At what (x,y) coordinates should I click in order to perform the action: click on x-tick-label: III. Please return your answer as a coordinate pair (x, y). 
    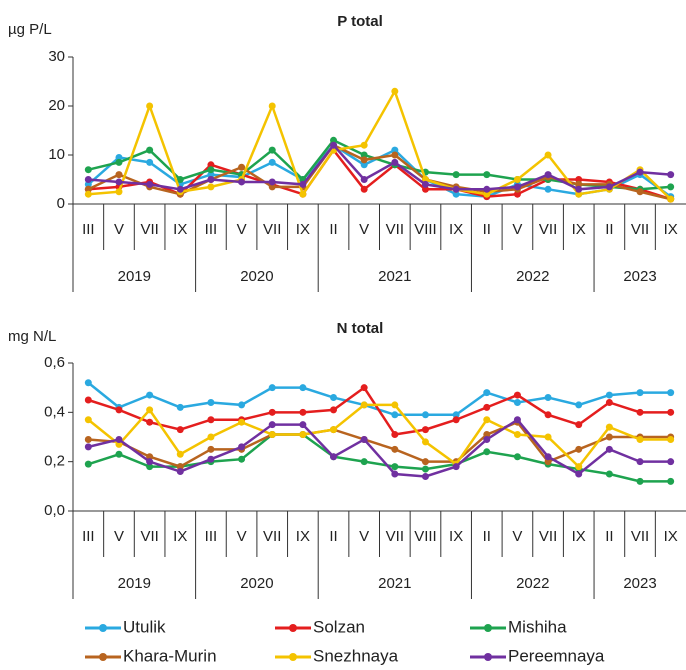
    Looking at the image, I should click on (211, 229).